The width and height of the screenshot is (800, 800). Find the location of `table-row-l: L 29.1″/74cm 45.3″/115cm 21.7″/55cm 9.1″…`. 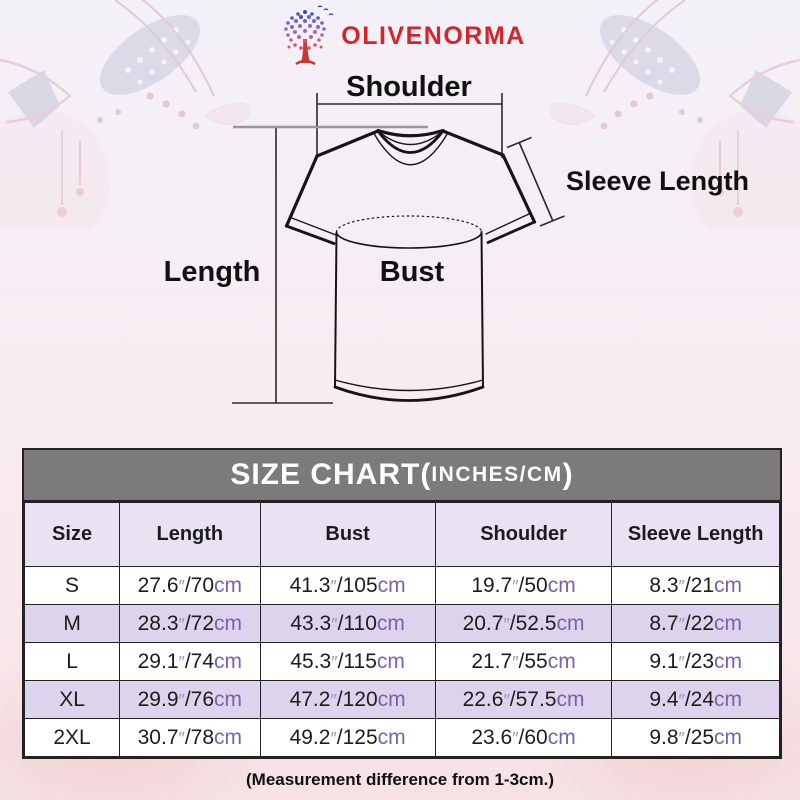

table-row-l: L 29.1″/74cm 45.3″/115cm 21.7″/55cm 9.1″… is located at coordinates (401, 661).